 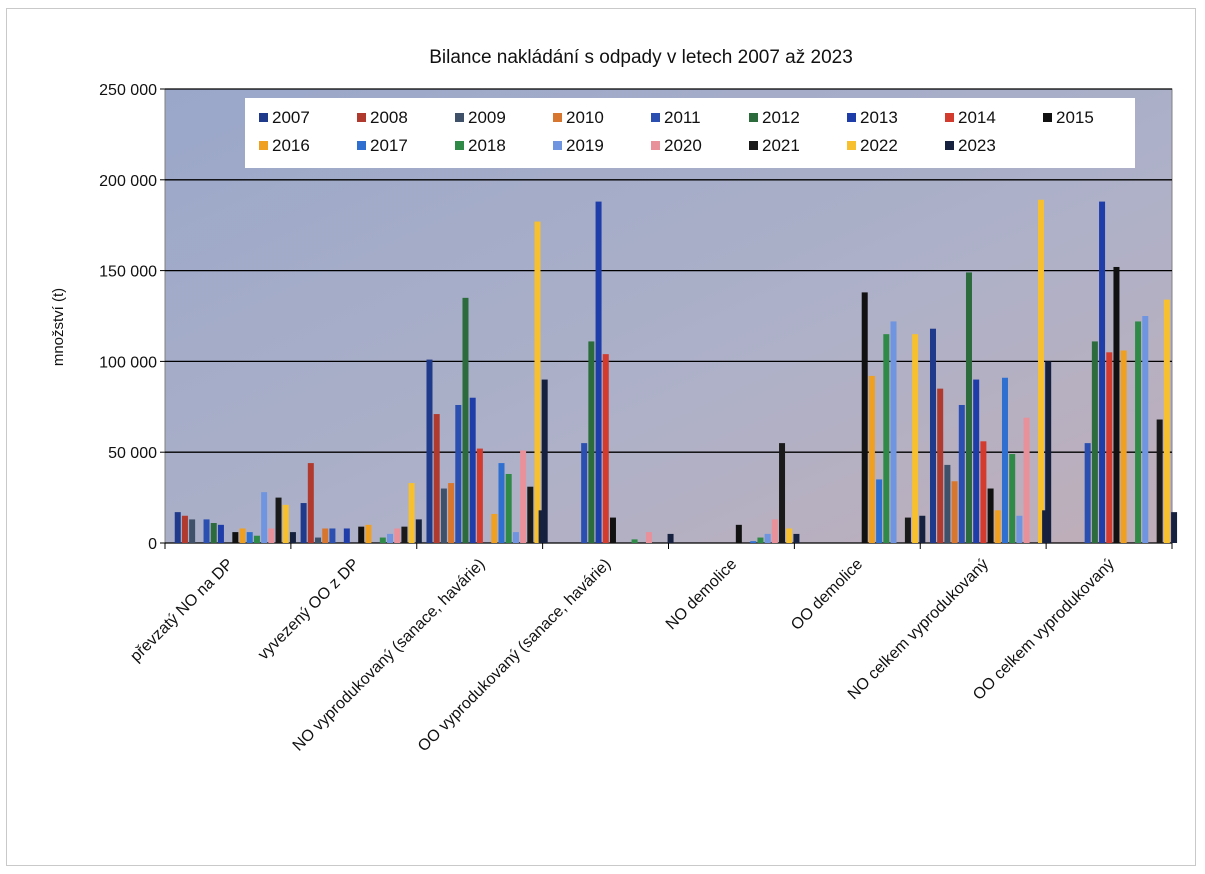 I want to click on legend-label-2022: 2022, so click(x=879, y=145).